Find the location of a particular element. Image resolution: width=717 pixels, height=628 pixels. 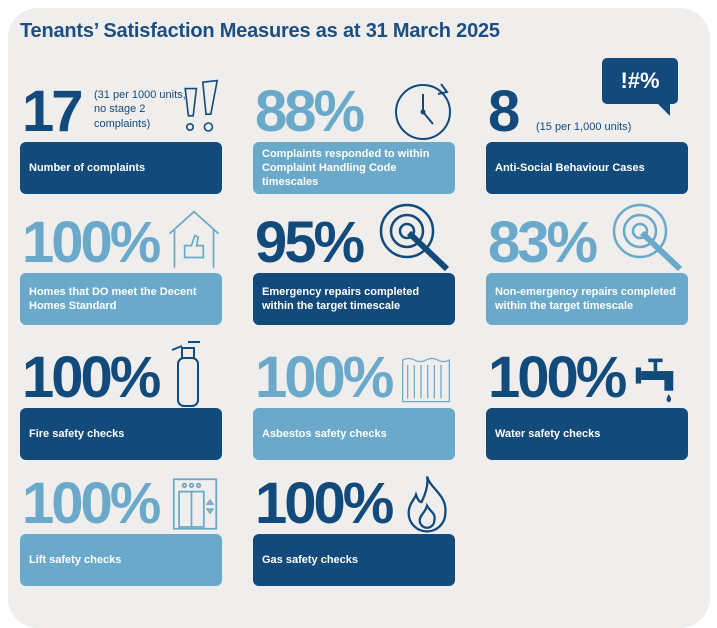

clock-icon is located at coordinates (423, 111).